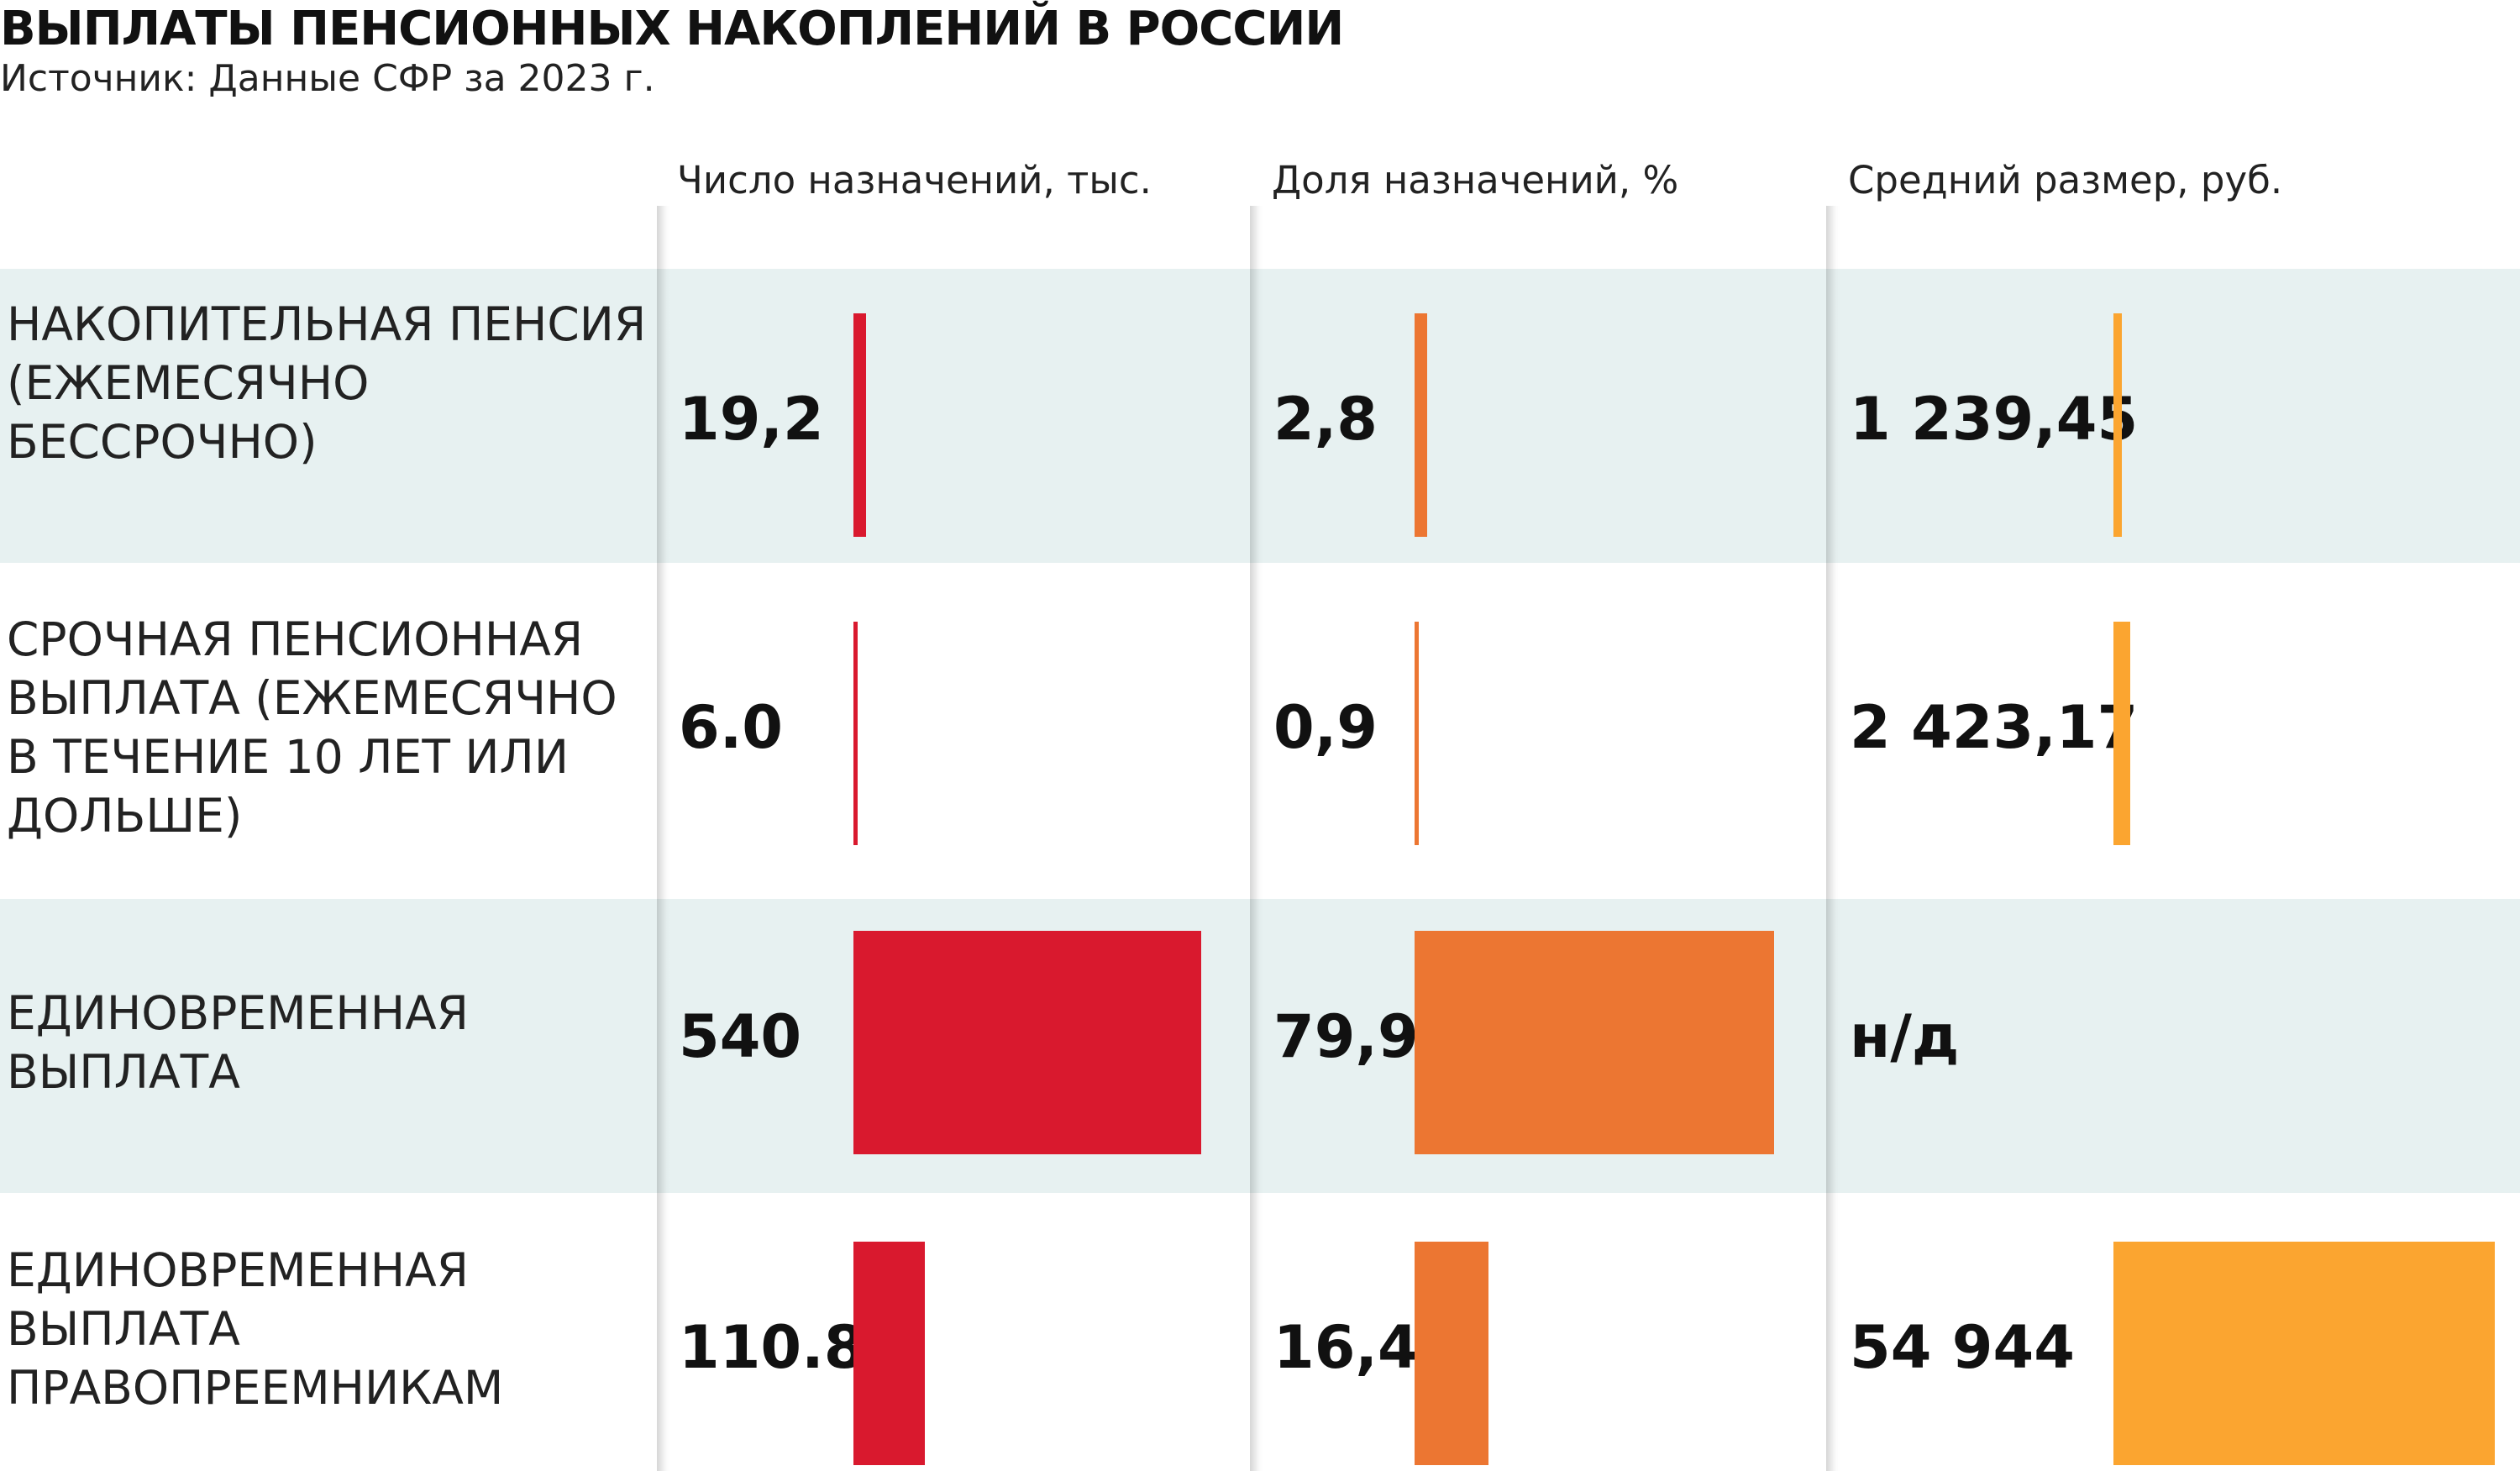 The width and height of the screenshot is (2520, 1471). I want to click on column-header: Доля назначений, %, so click(1475, 180).